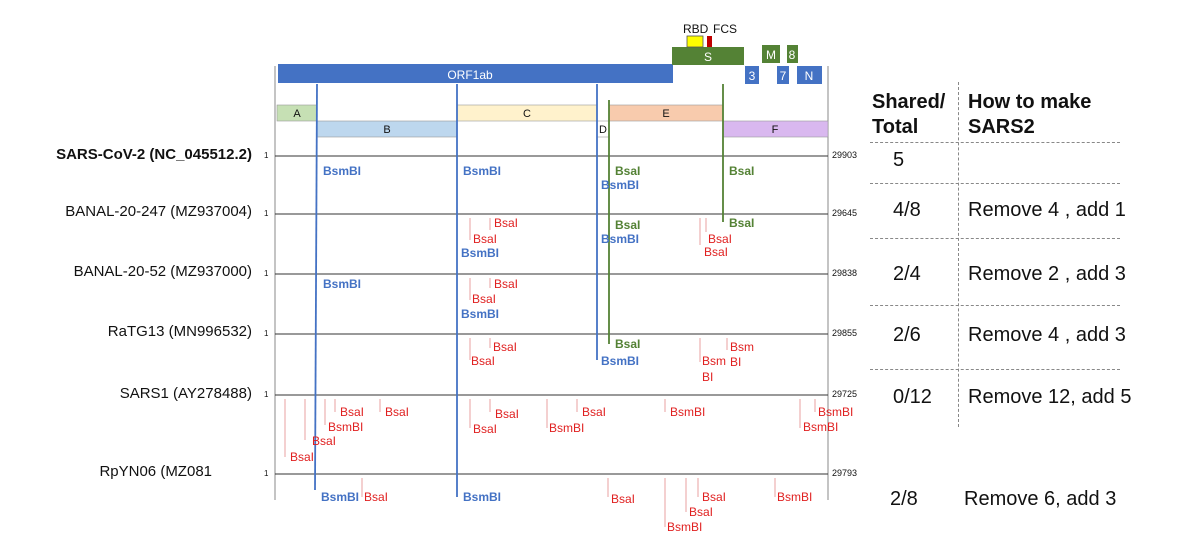  I want to click on rbd-label: RBD, so click(696, 29).